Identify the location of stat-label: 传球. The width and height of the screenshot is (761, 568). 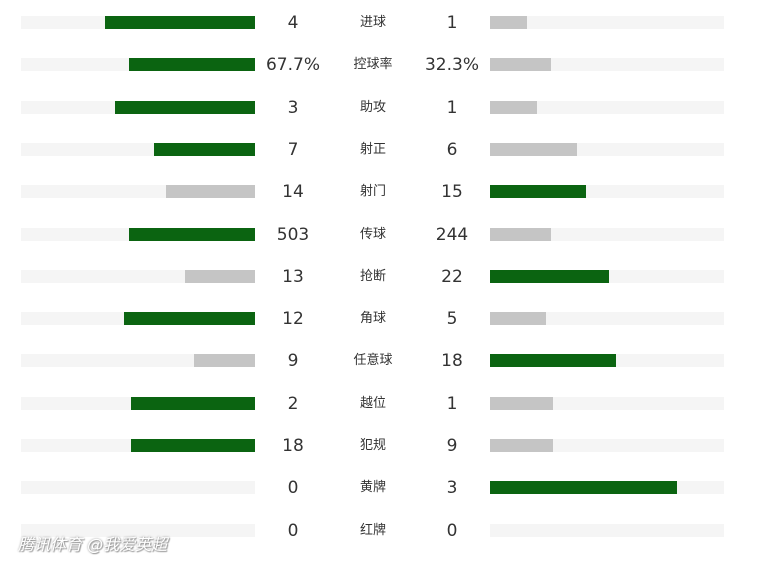
(372, 234).